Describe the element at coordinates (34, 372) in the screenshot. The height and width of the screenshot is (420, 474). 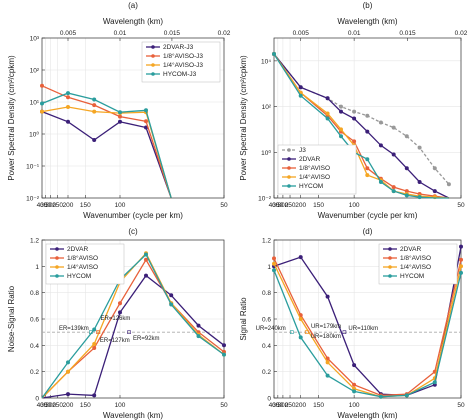
I see `y-tick-label: 0.2` at that location.